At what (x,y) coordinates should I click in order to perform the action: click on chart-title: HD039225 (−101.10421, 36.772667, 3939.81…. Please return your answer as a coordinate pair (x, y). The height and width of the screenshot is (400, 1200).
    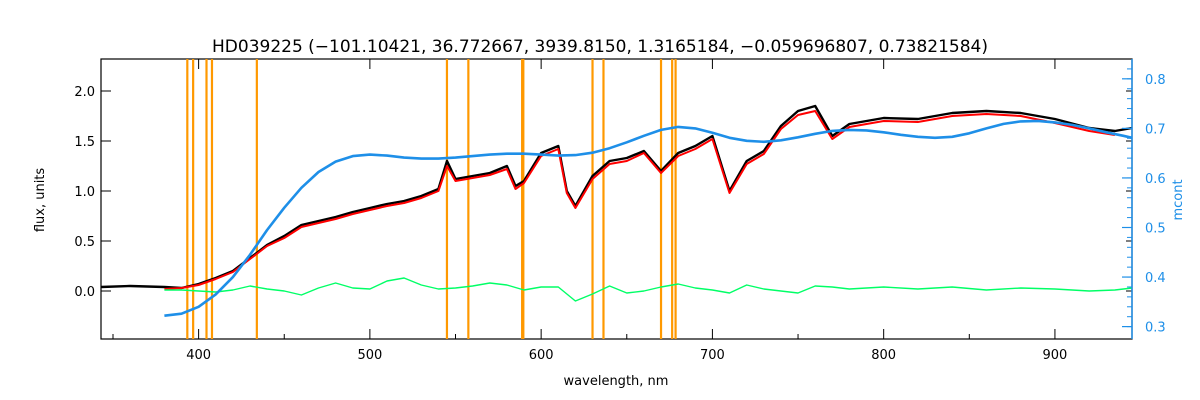
    Looking at the image, I should click on (600, 47).